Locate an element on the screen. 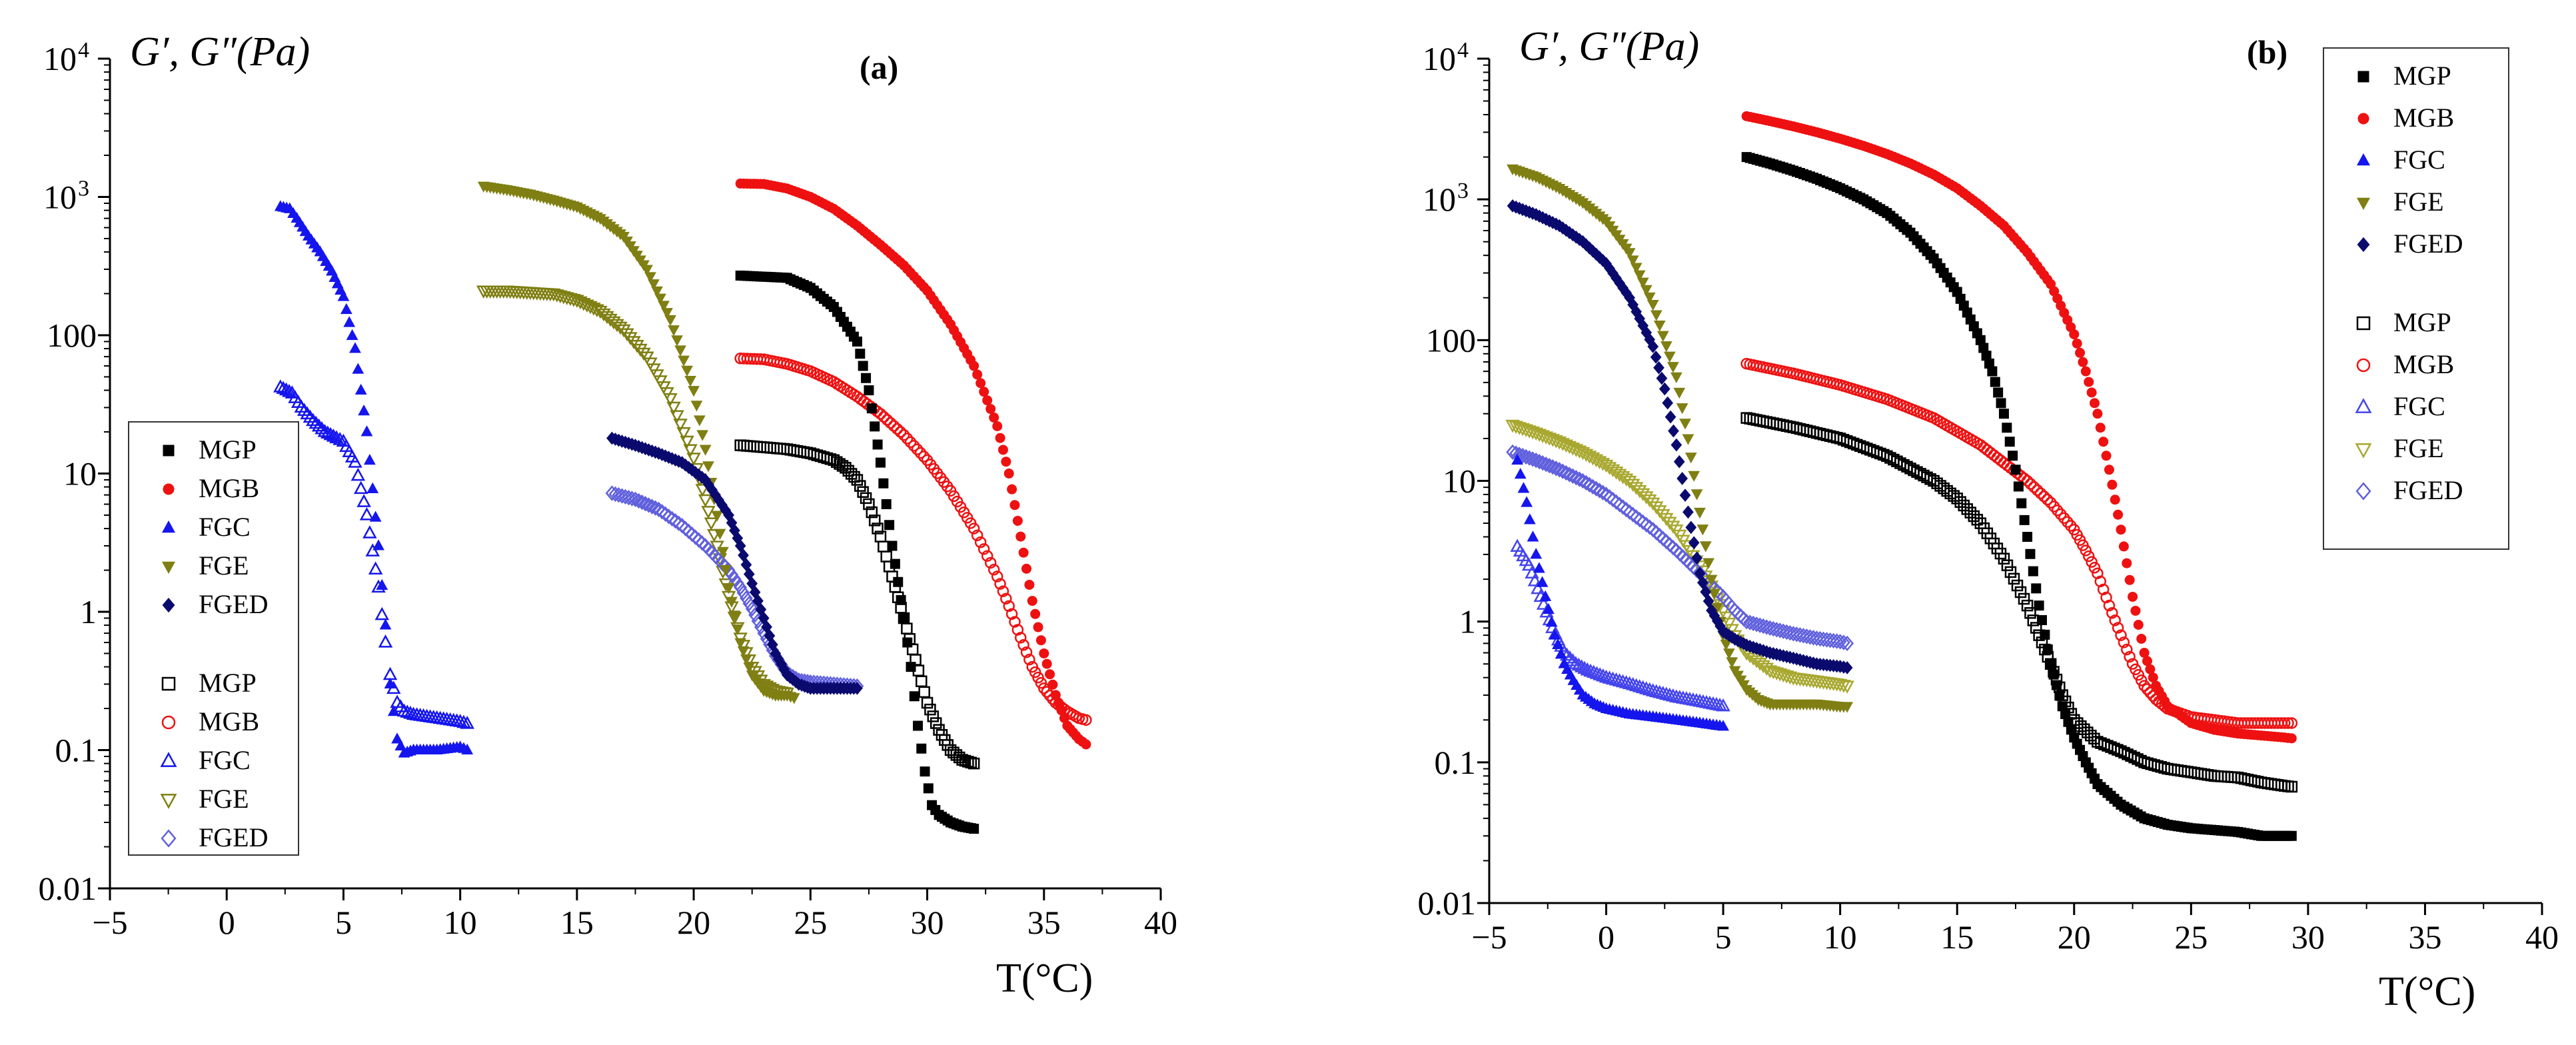  legend-marker is located at coordinates (169, 839).